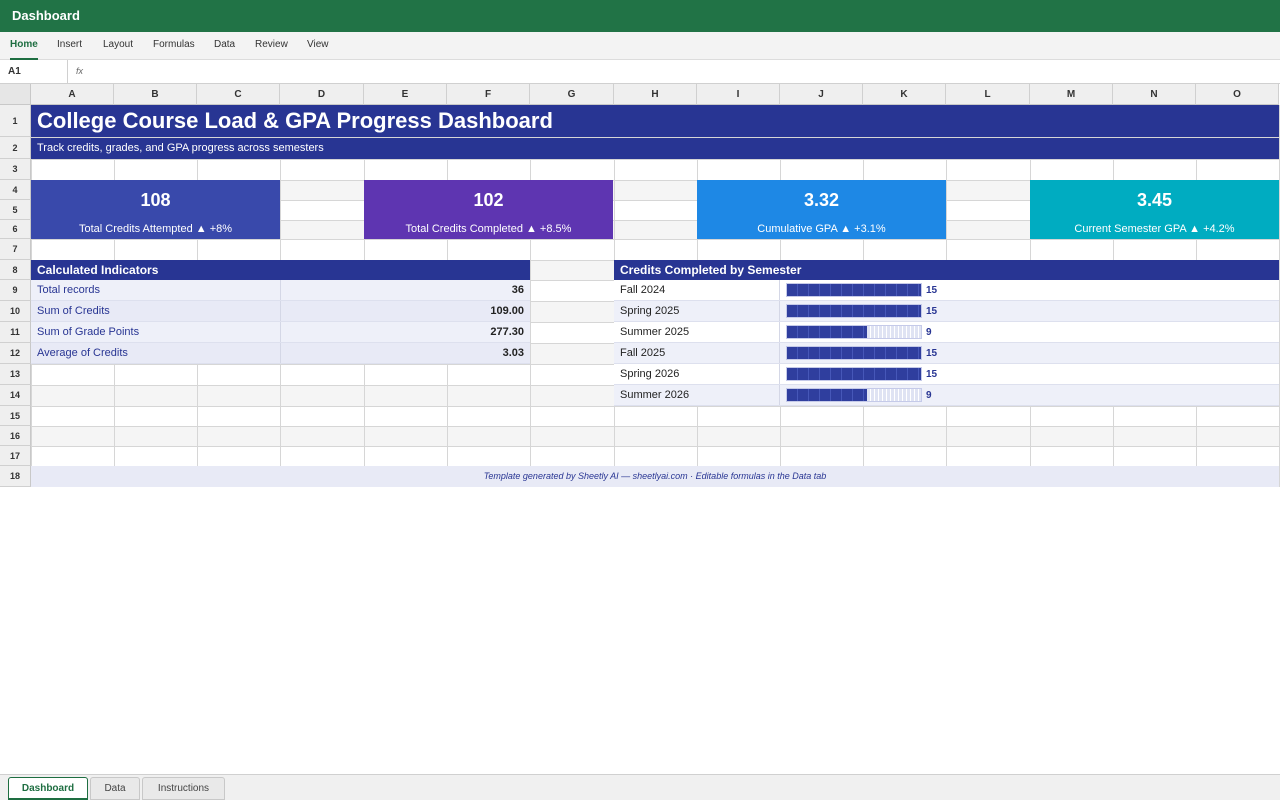 The image size is (1280, 800). I want to click on column-header: J, so click(821, 94).